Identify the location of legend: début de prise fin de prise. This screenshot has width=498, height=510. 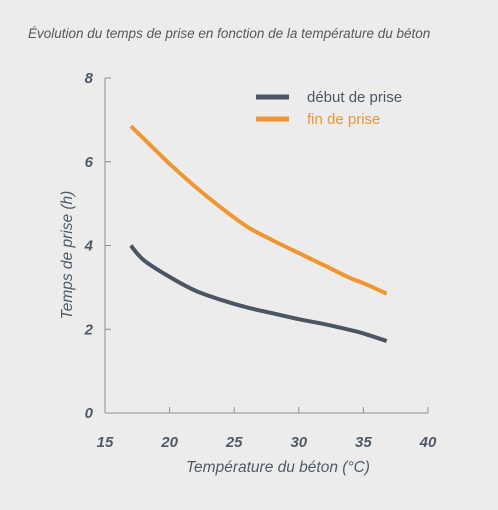
(329, 108).